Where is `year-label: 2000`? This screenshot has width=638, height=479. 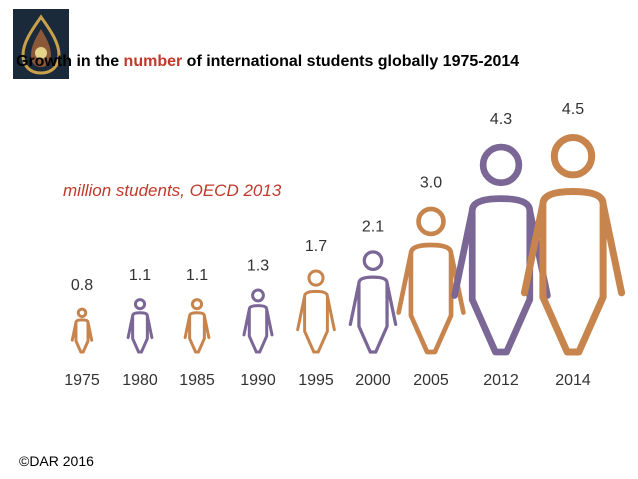
year-label: 2000 is located at coordinates (373, 380).